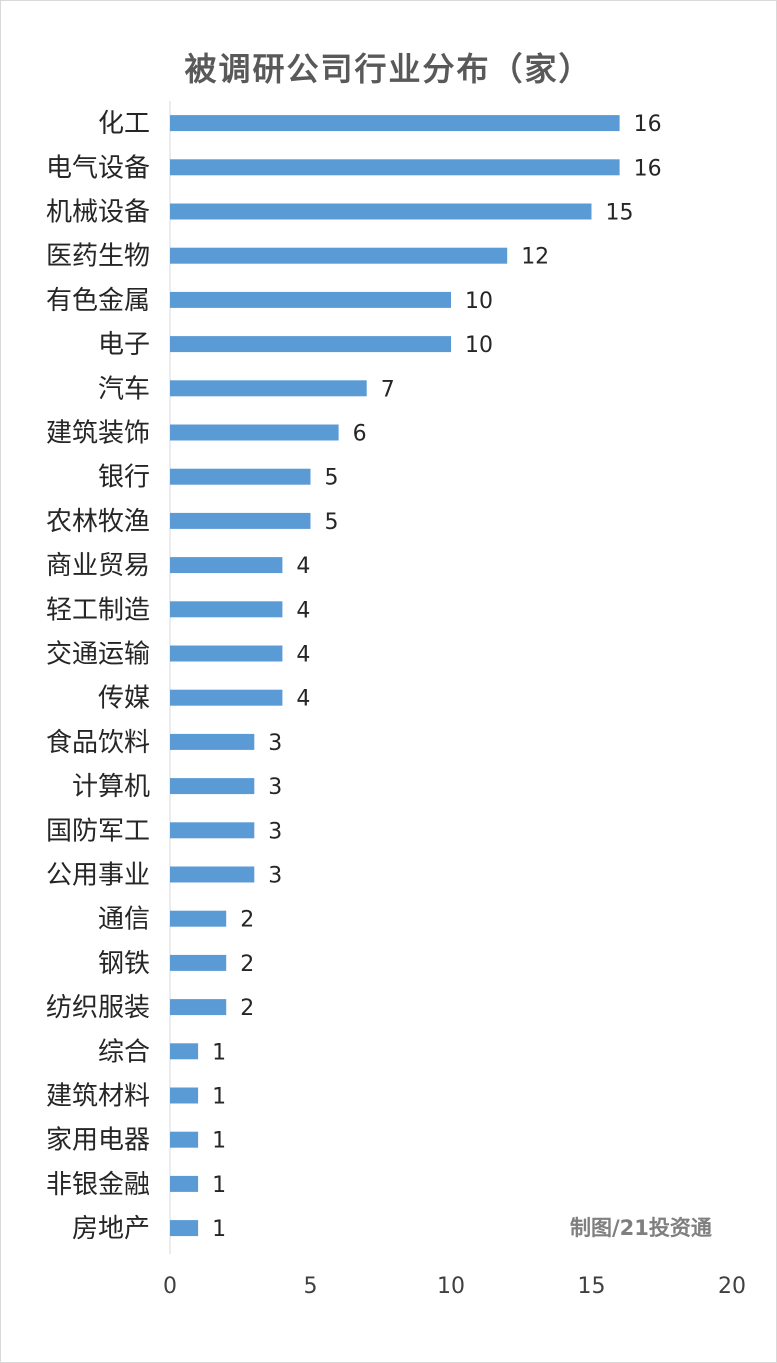 This screenshot has height=1363, width=777. I want to click on category-label: 化工, so click(124, 124).